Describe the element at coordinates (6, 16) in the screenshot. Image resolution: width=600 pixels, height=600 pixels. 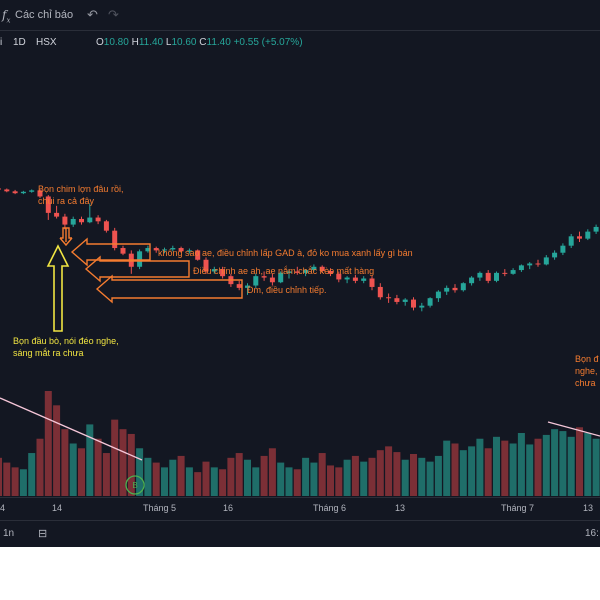
I see `function-icon: fx` at that location.